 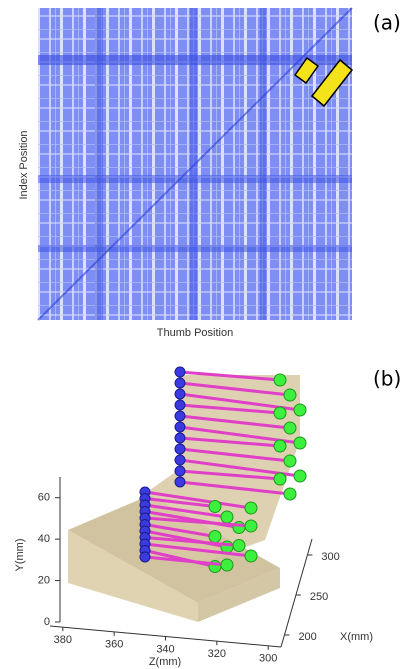 What do you see at coordinates (356, 637) in the screenshot?
I see `x-axis-label: X(mm)` at bounding box center [356, 637].